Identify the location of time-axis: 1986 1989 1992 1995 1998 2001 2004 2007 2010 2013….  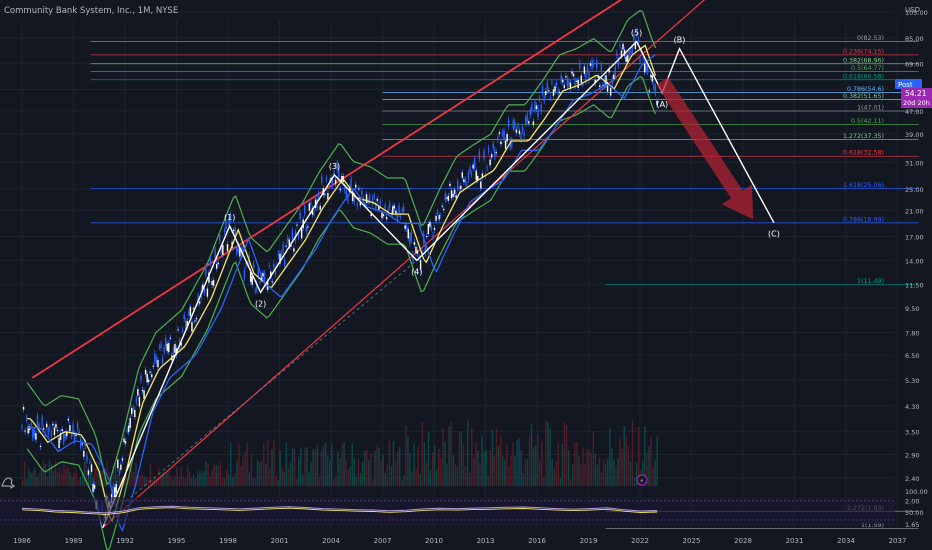
(459, 541).